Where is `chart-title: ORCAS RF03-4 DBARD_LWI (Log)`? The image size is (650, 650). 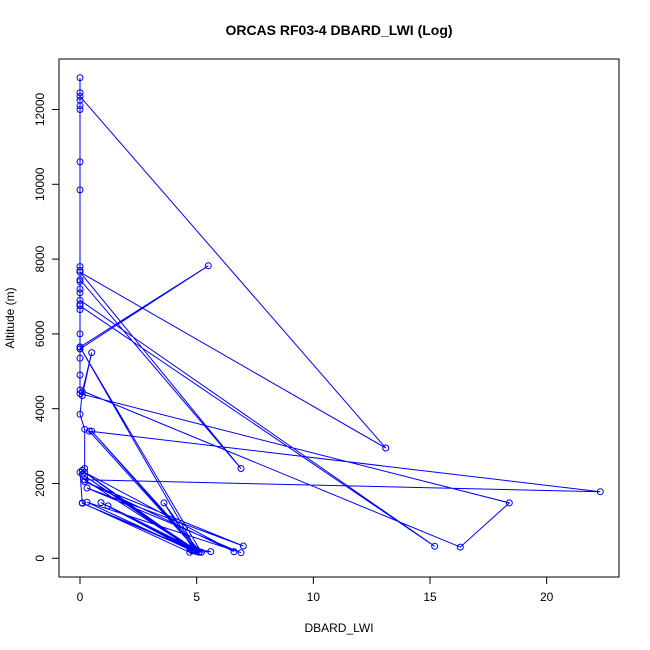
chart-title: ORCAS RF03-4 DBARD_LWI (Log) is located at coordinates (338, 30).